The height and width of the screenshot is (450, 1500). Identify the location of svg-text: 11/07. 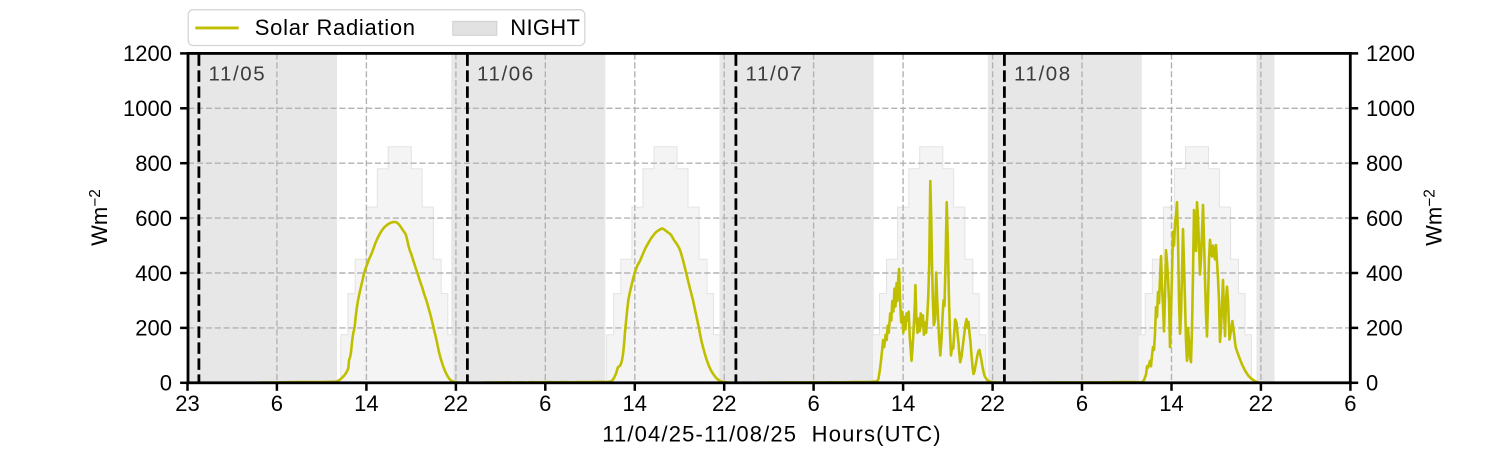
(775, 74).